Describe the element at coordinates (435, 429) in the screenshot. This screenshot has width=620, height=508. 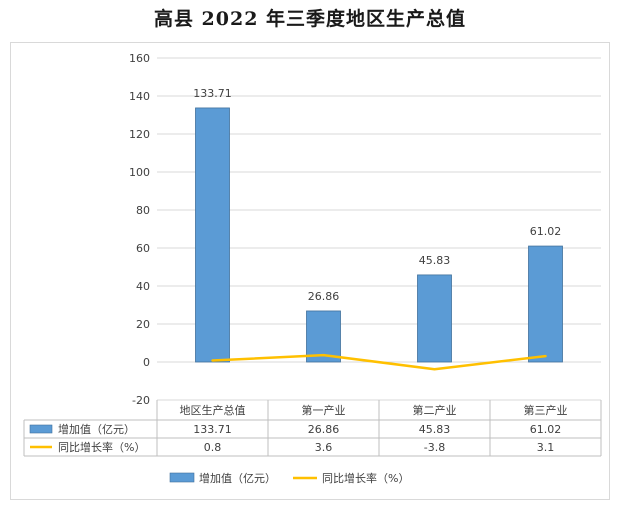
I see `table-cell: 45.83` at that location.